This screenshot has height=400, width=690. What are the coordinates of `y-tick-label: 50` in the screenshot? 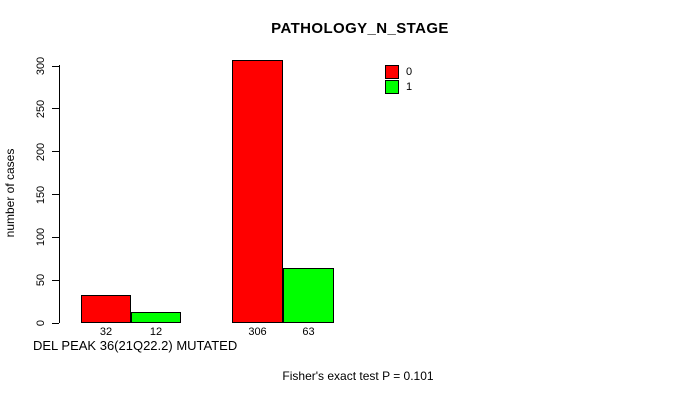 It's located at (41, 280).